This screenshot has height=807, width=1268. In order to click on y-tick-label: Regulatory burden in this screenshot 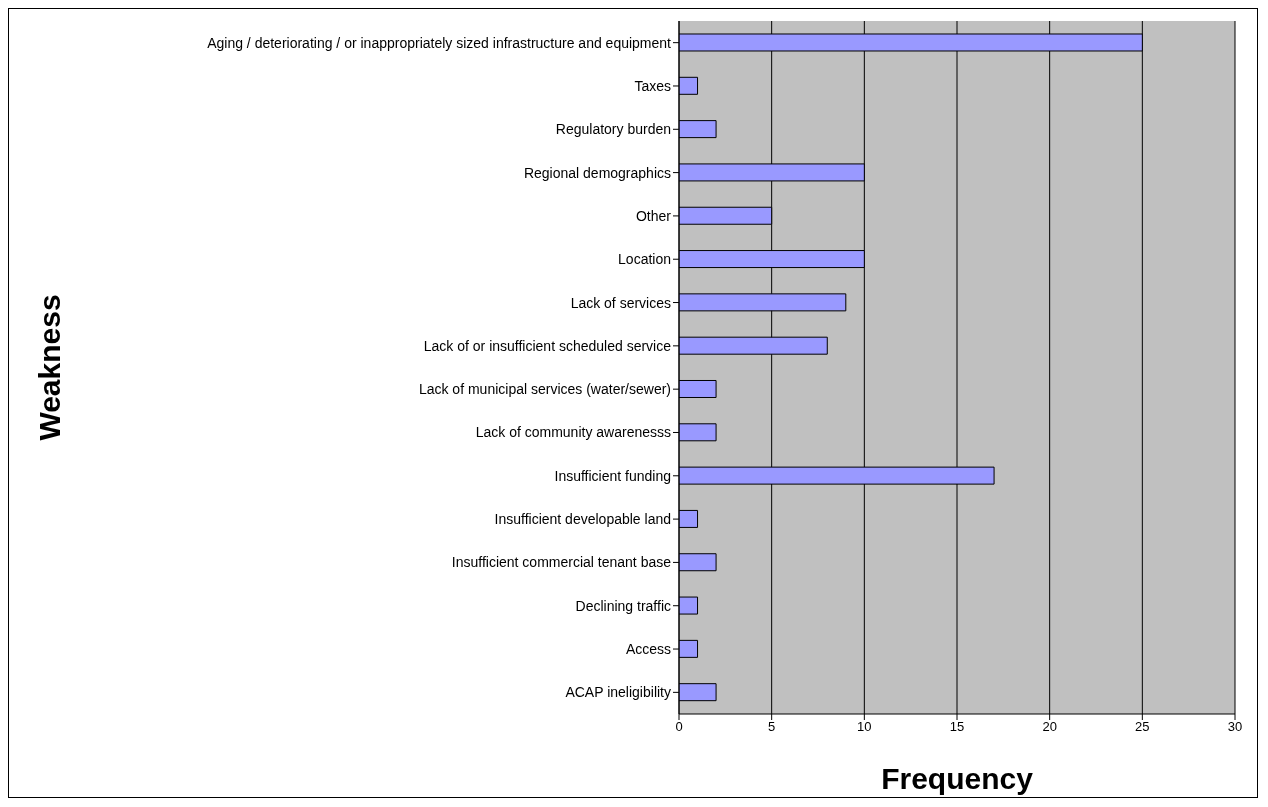, I will do `click(613, 129)`.